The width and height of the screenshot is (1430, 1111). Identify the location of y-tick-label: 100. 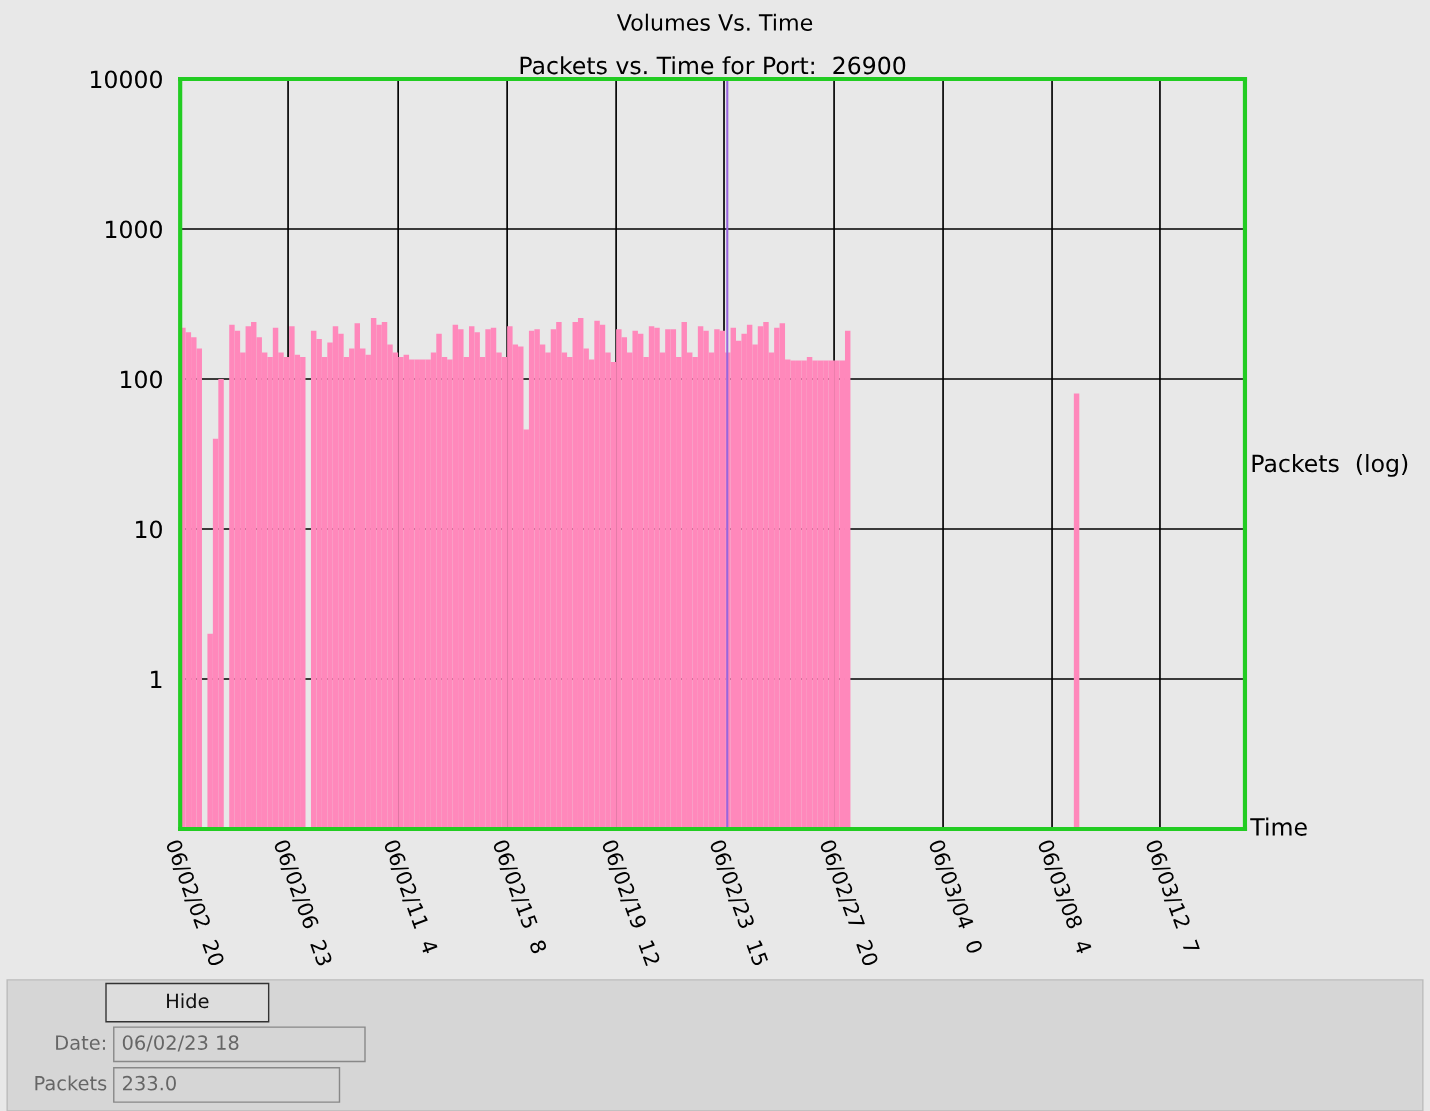
(141, 379).